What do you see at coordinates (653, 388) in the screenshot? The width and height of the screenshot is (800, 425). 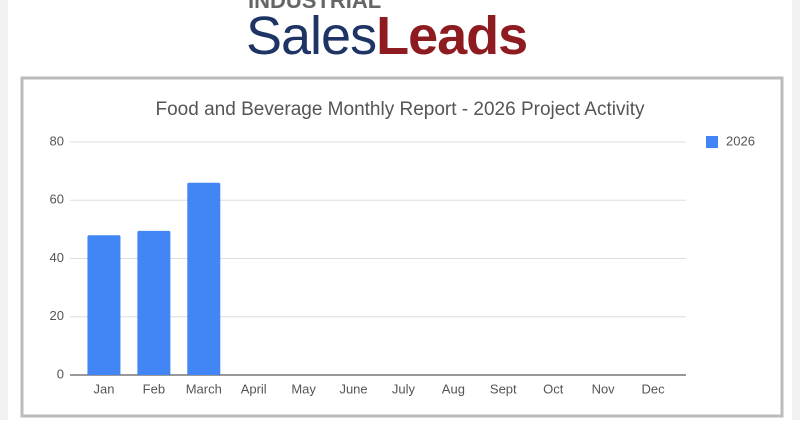 I see `x-tick-label: Dec` at bounding box center [653, 388].